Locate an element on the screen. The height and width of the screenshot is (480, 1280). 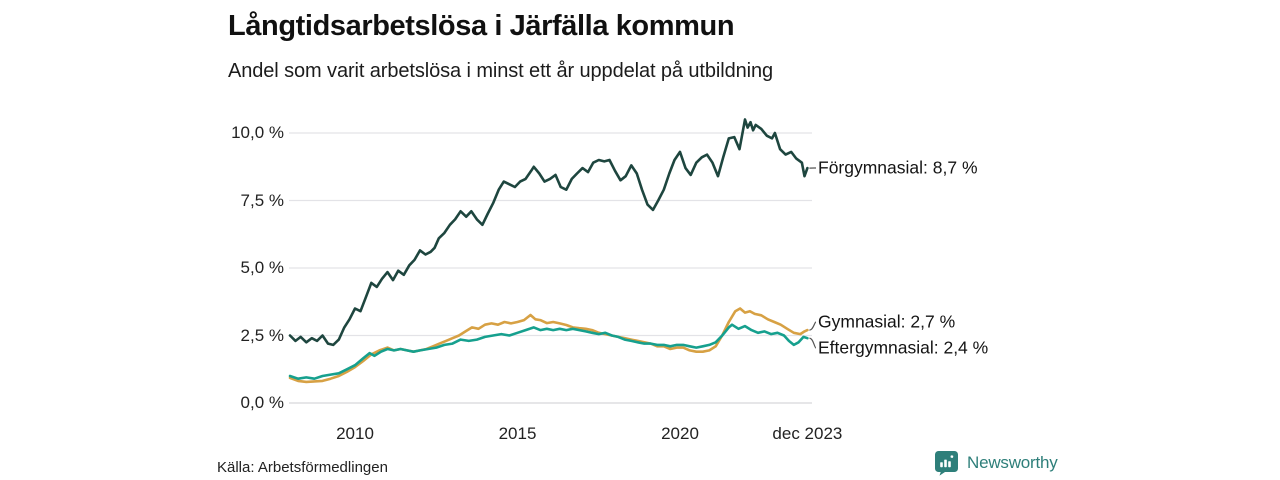
brand-lockup: Newsworthy is located at coordinates (996, 463).